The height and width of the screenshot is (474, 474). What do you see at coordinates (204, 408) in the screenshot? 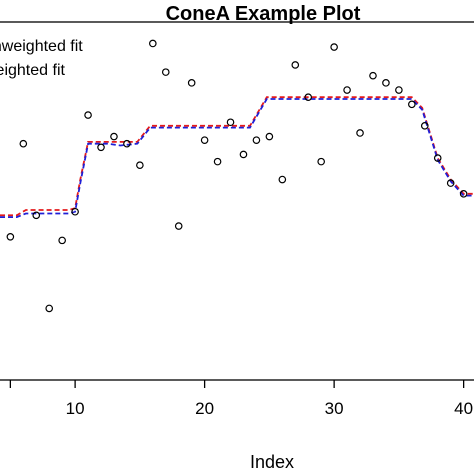
I see `x-tick-label: 20` at bounding box center [204, 408].